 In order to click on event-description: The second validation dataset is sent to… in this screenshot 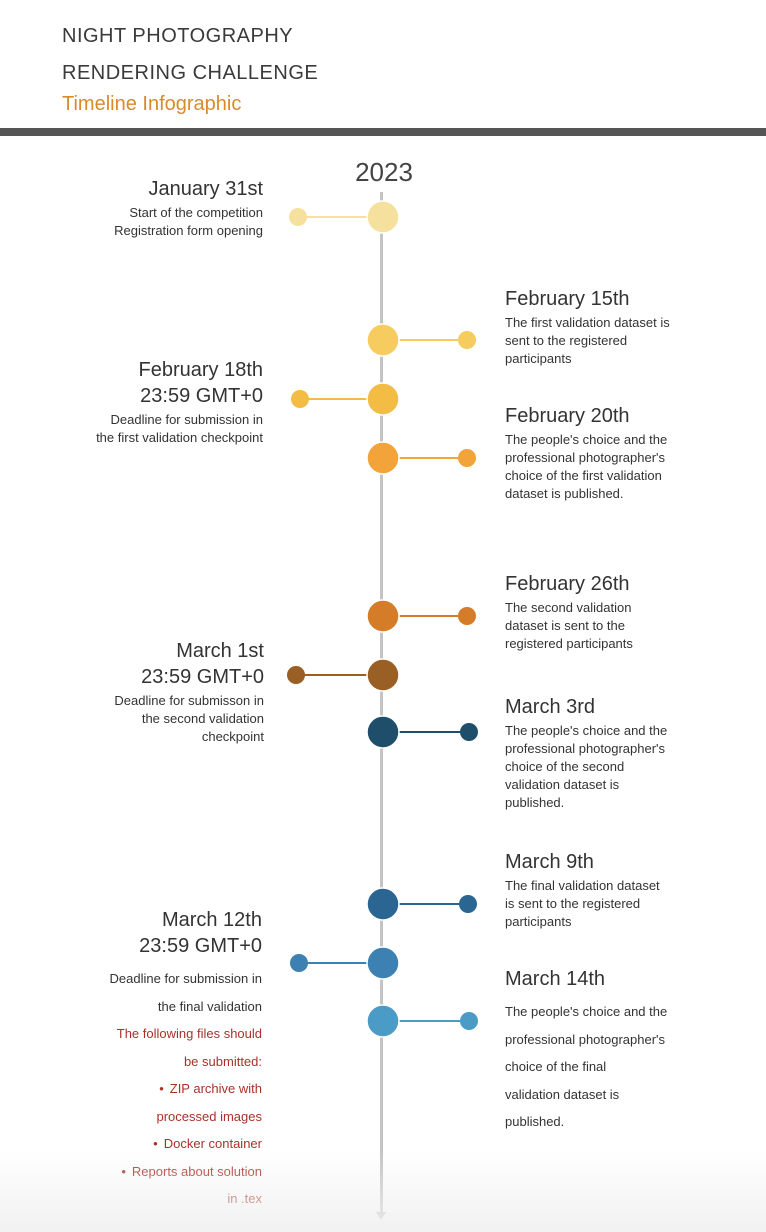, I will do `click(569, 625)`.